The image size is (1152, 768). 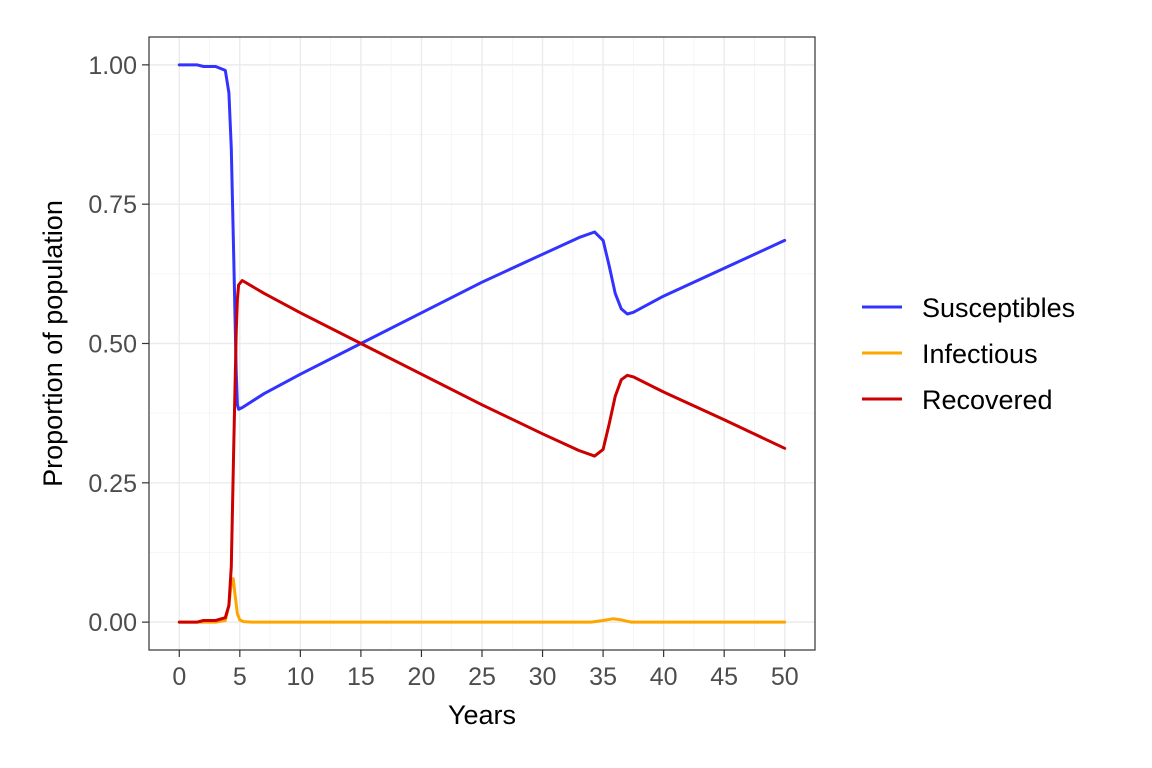 I want to click on x-tick-label: 0, so click(x=179, y=677).